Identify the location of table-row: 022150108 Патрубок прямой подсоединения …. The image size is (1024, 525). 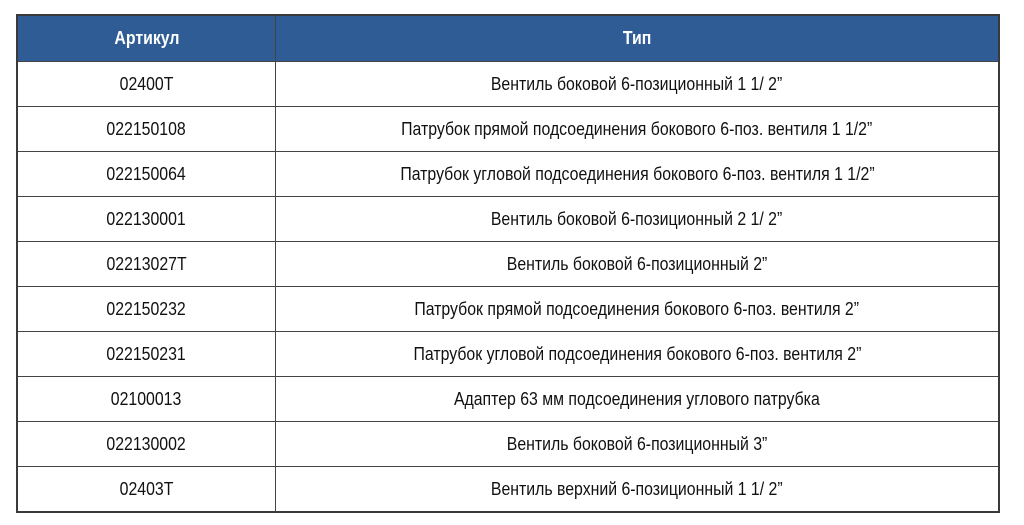
(508, 129).